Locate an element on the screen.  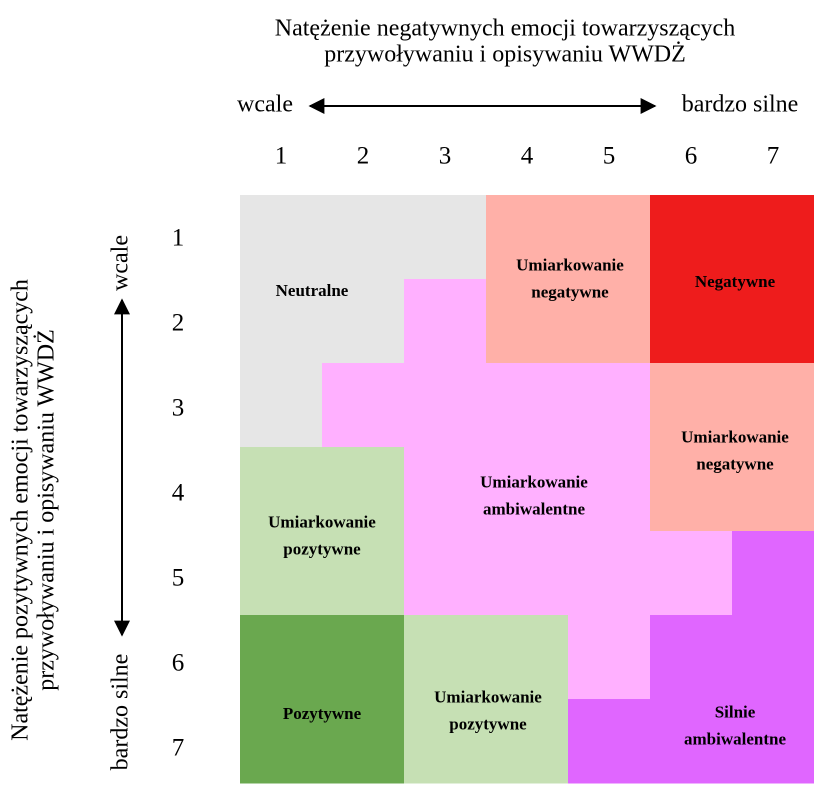
row-number: 6 is located at coordinates (178, 663).